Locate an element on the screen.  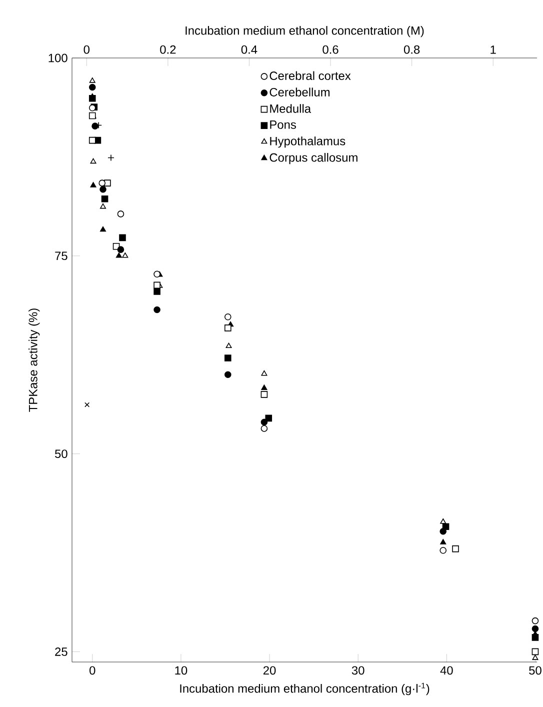
x-tick-label: 0 is located at coordinates (93, 670).